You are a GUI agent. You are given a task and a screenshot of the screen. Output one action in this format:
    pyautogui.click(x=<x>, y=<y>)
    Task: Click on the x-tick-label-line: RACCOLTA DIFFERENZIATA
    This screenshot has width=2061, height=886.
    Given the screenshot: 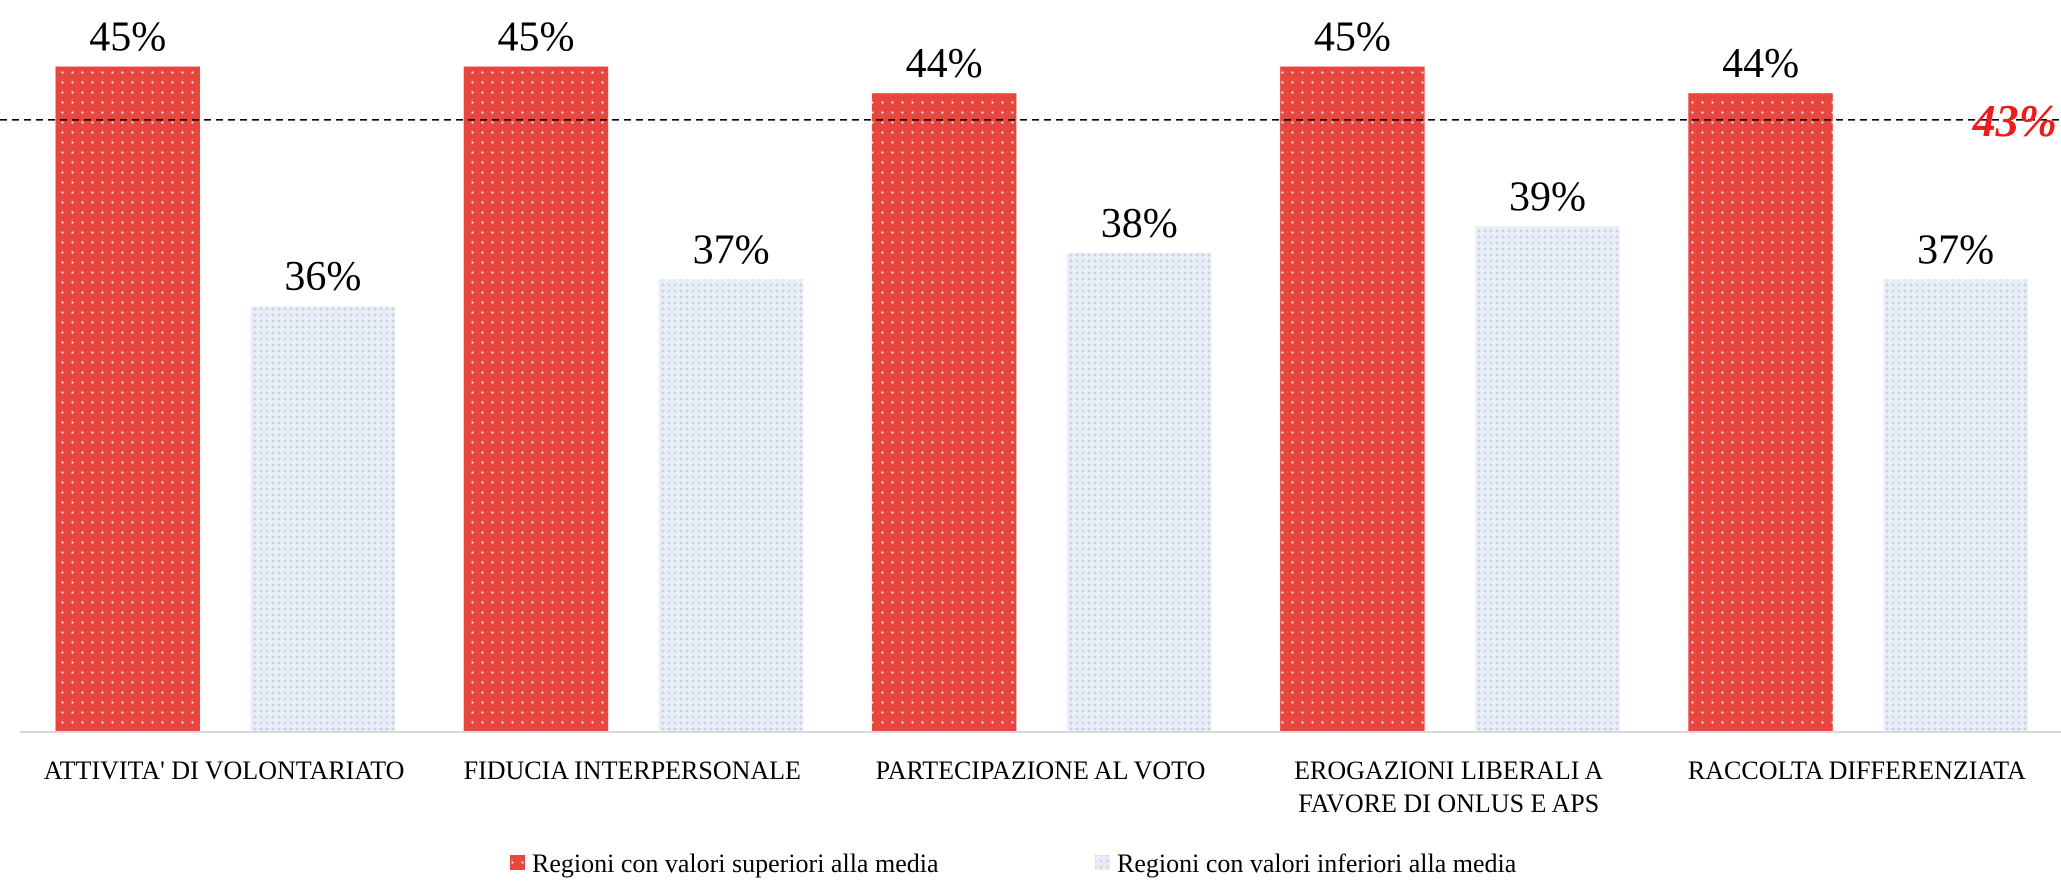 What is the action you would take?
    pyautogui.click(x=1857, y=770)
    